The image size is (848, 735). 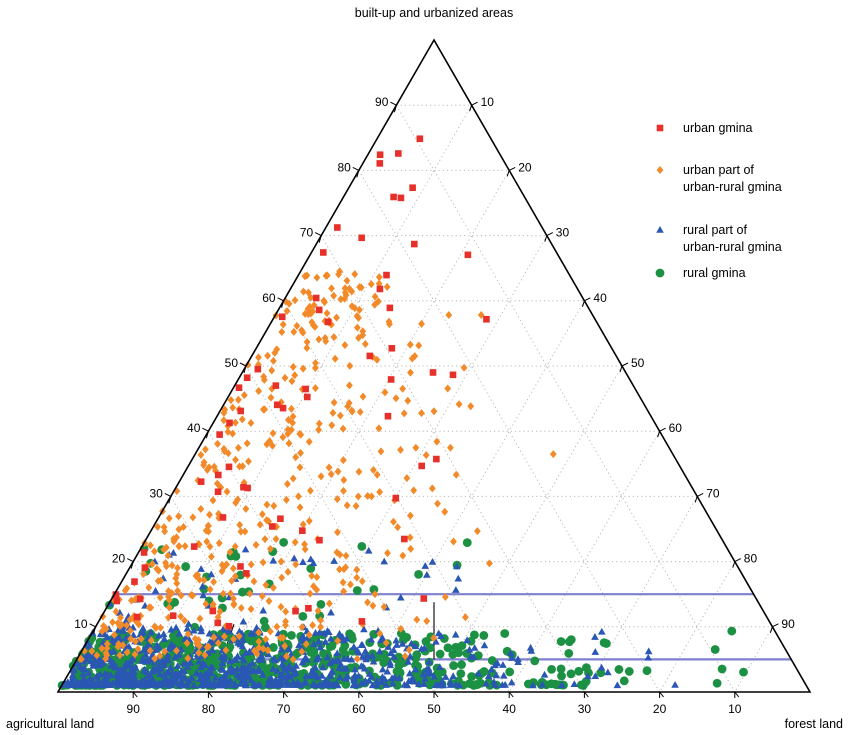 What do you see at coordinates (700, 273) in the screenshot?
I see `legend-entry: rural gmina` at bounding box center [700, 273].